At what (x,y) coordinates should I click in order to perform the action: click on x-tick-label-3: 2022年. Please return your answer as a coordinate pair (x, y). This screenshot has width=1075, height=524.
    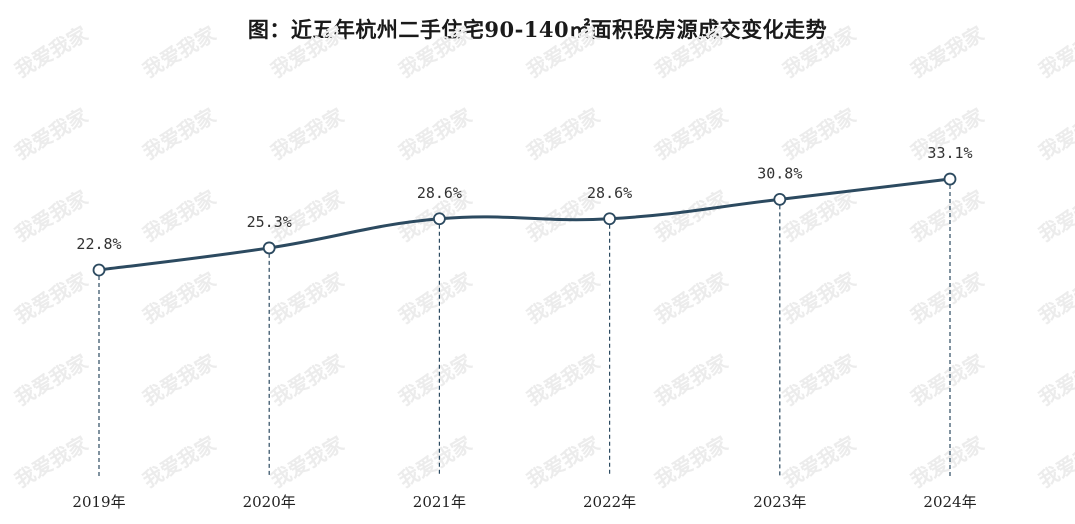
    Looking at the image, I should click on (609, 502).